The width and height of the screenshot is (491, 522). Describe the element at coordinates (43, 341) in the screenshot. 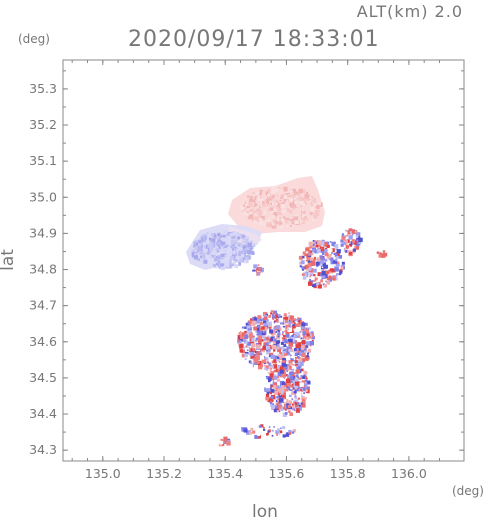

I see `y-tick-label-7: 34.6` at that location.